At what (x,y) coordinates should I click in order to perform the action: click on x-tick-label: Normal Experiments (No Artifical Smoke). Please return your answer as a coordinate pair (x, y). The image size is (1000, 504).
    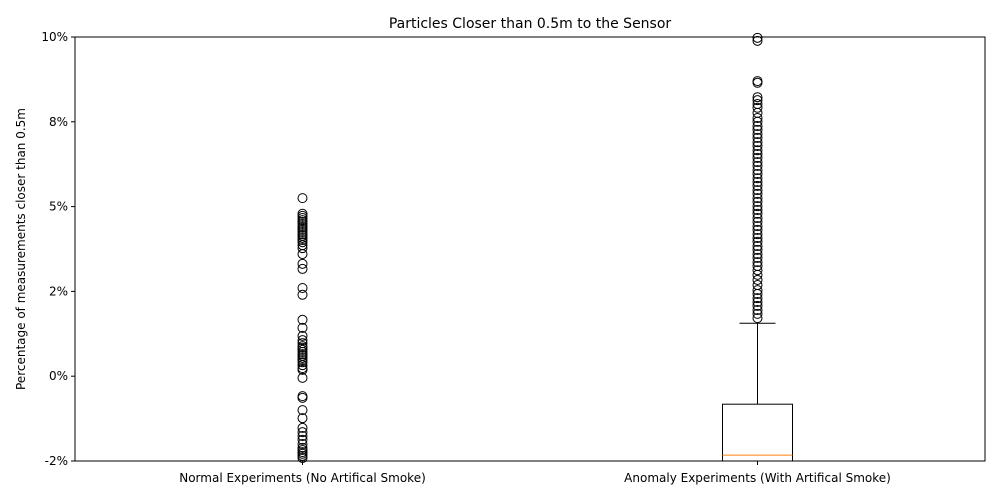
    Looking at the image, I should click on (302, 478).